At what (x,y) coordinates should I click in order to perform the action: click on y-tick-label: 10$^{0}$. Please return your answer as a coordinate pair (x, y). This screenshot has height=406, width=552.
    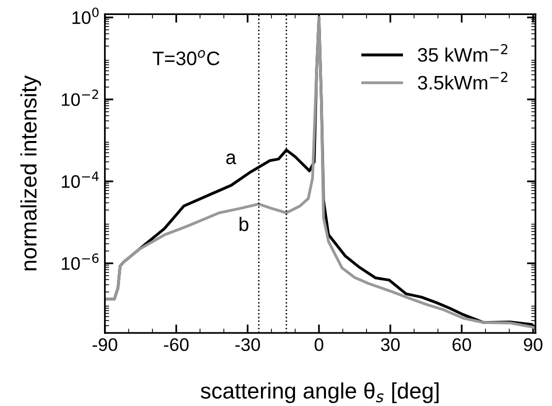
    Looking at the image, I should click on (85, 16).